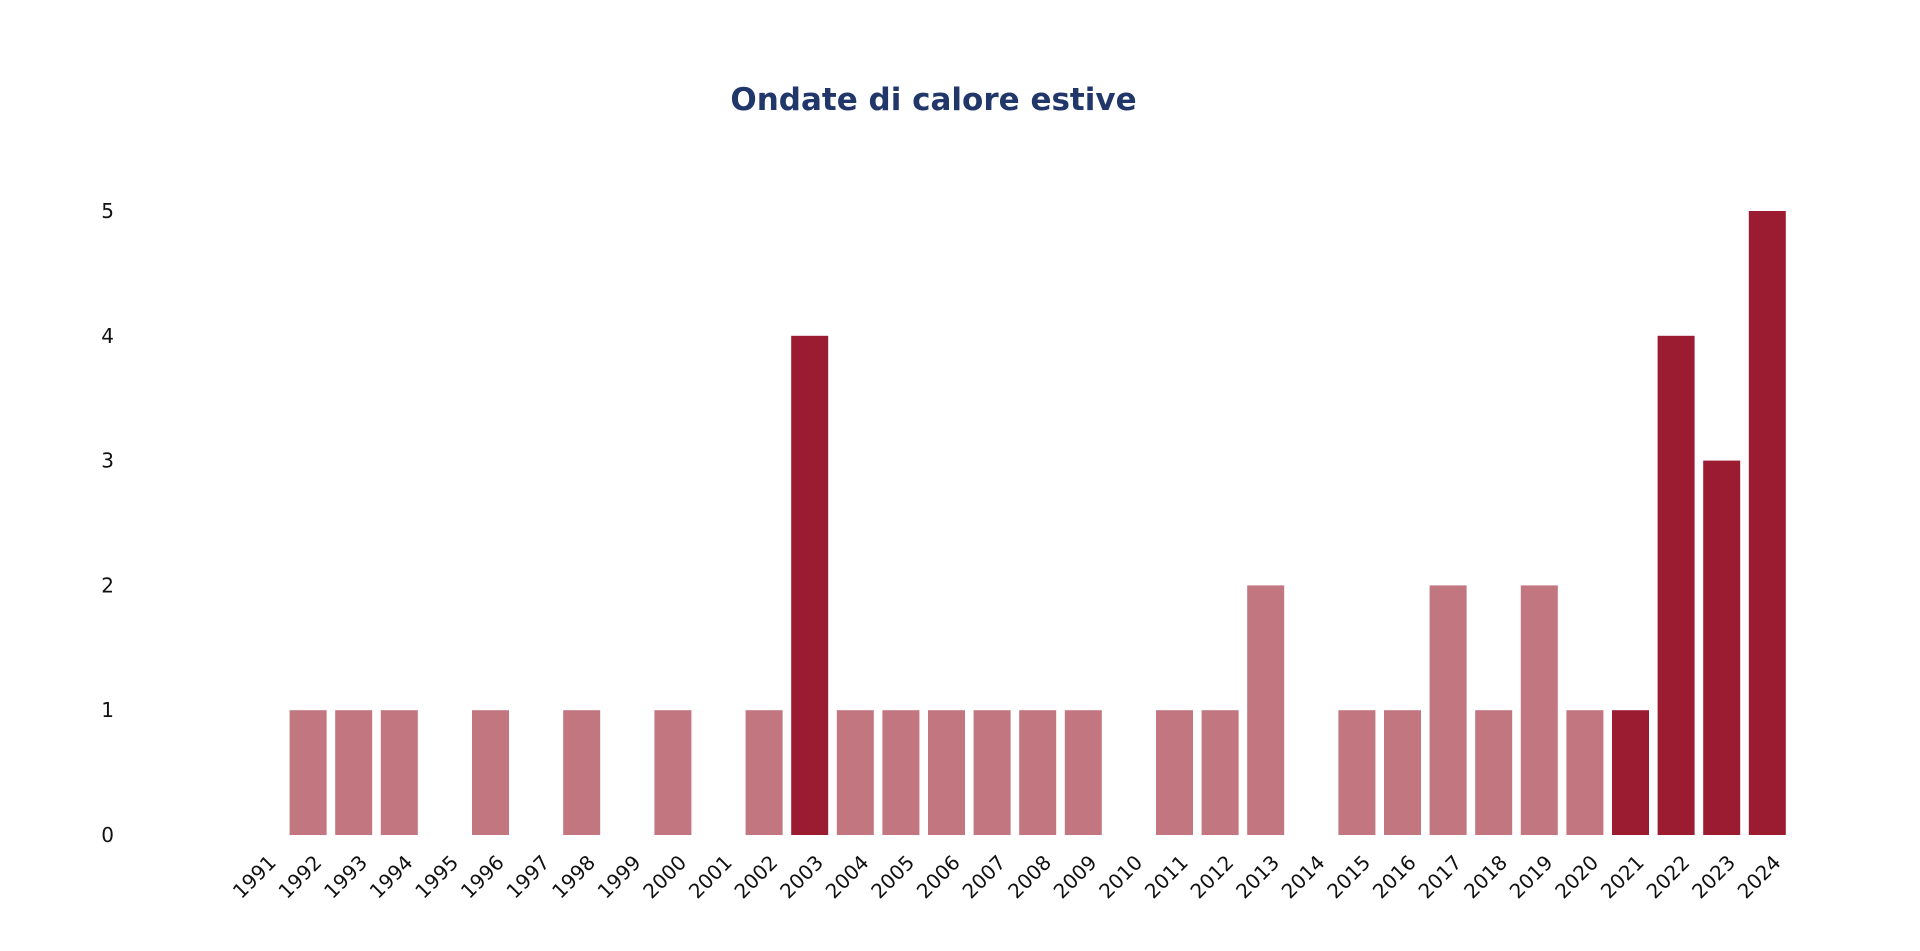 This screenshot has height=951, width=1920. What do you see at coordinates (1029, 876) in the screenshot?
I see `x-tick-label: 2008` at bounding box center [1029, 876].